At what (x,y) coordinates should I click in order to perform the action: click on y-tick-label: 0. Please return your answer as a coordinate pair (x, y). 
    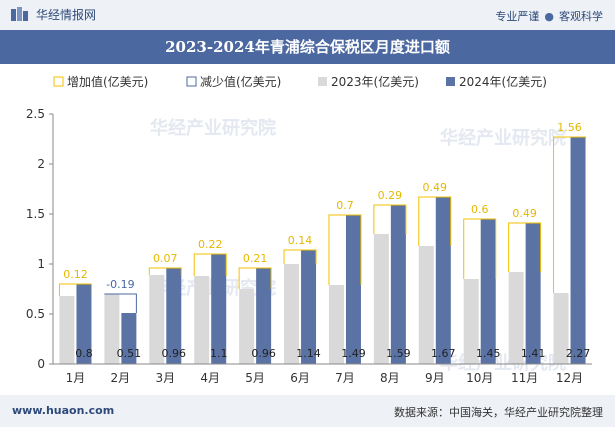
    Looking at the image, I should click on (41, 364).